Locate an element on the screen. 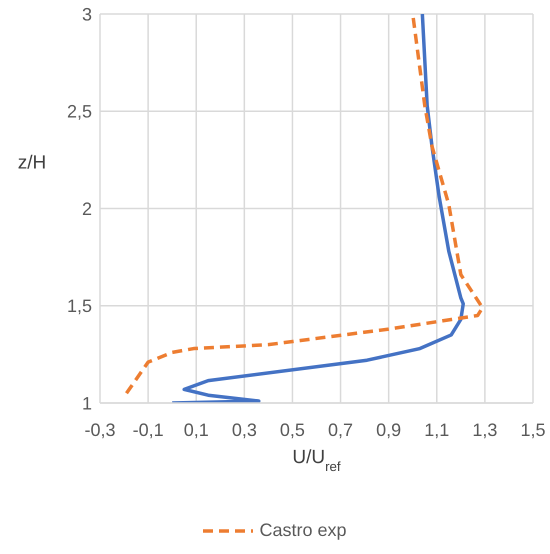  x-tick-label: 0,3 is located at coordinates (244, 430).